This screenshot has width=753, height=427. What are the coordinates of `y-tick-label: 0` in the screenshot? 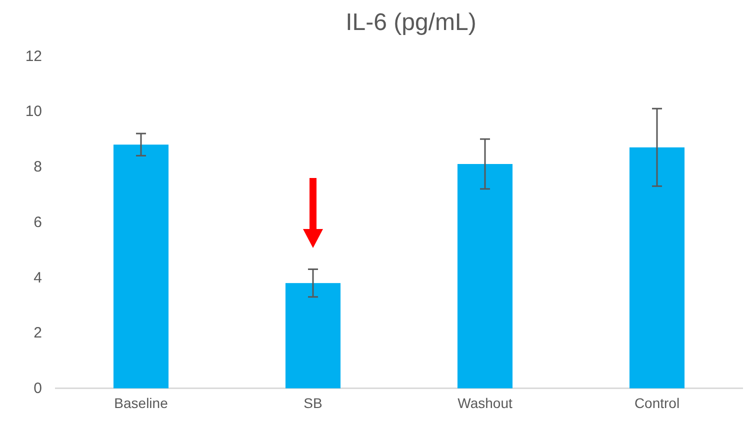 It's located at (38, 389).